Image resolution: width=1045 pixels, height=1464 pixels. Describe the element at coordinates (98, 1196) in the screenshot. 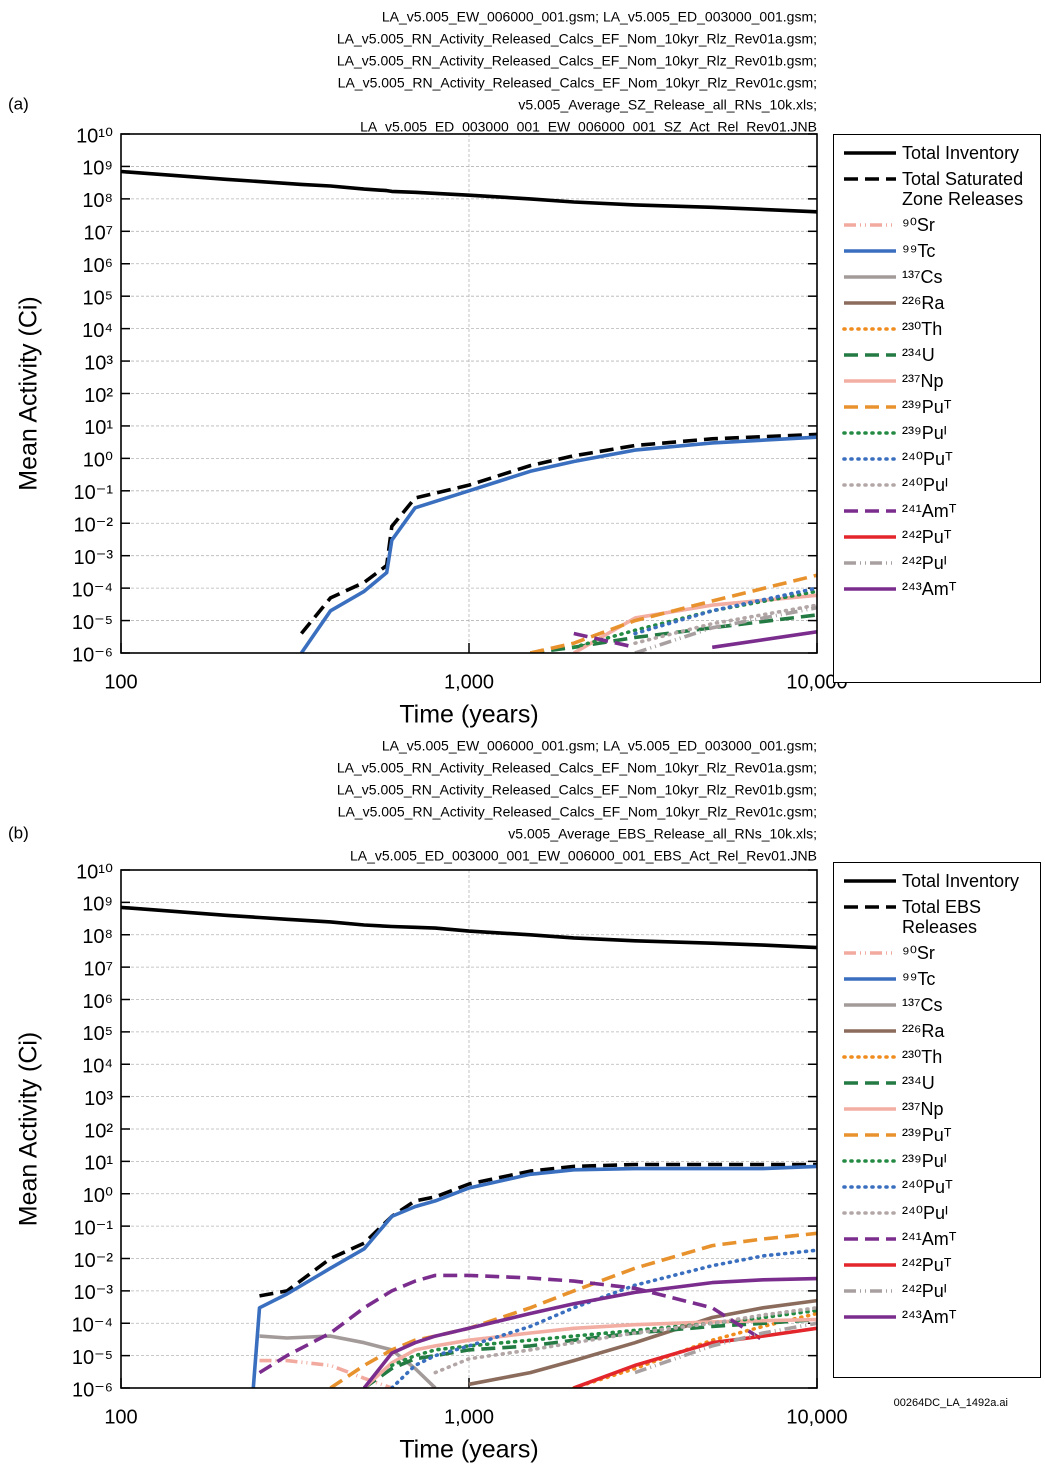

I see `y-tick-label: 10⁰` at that location.